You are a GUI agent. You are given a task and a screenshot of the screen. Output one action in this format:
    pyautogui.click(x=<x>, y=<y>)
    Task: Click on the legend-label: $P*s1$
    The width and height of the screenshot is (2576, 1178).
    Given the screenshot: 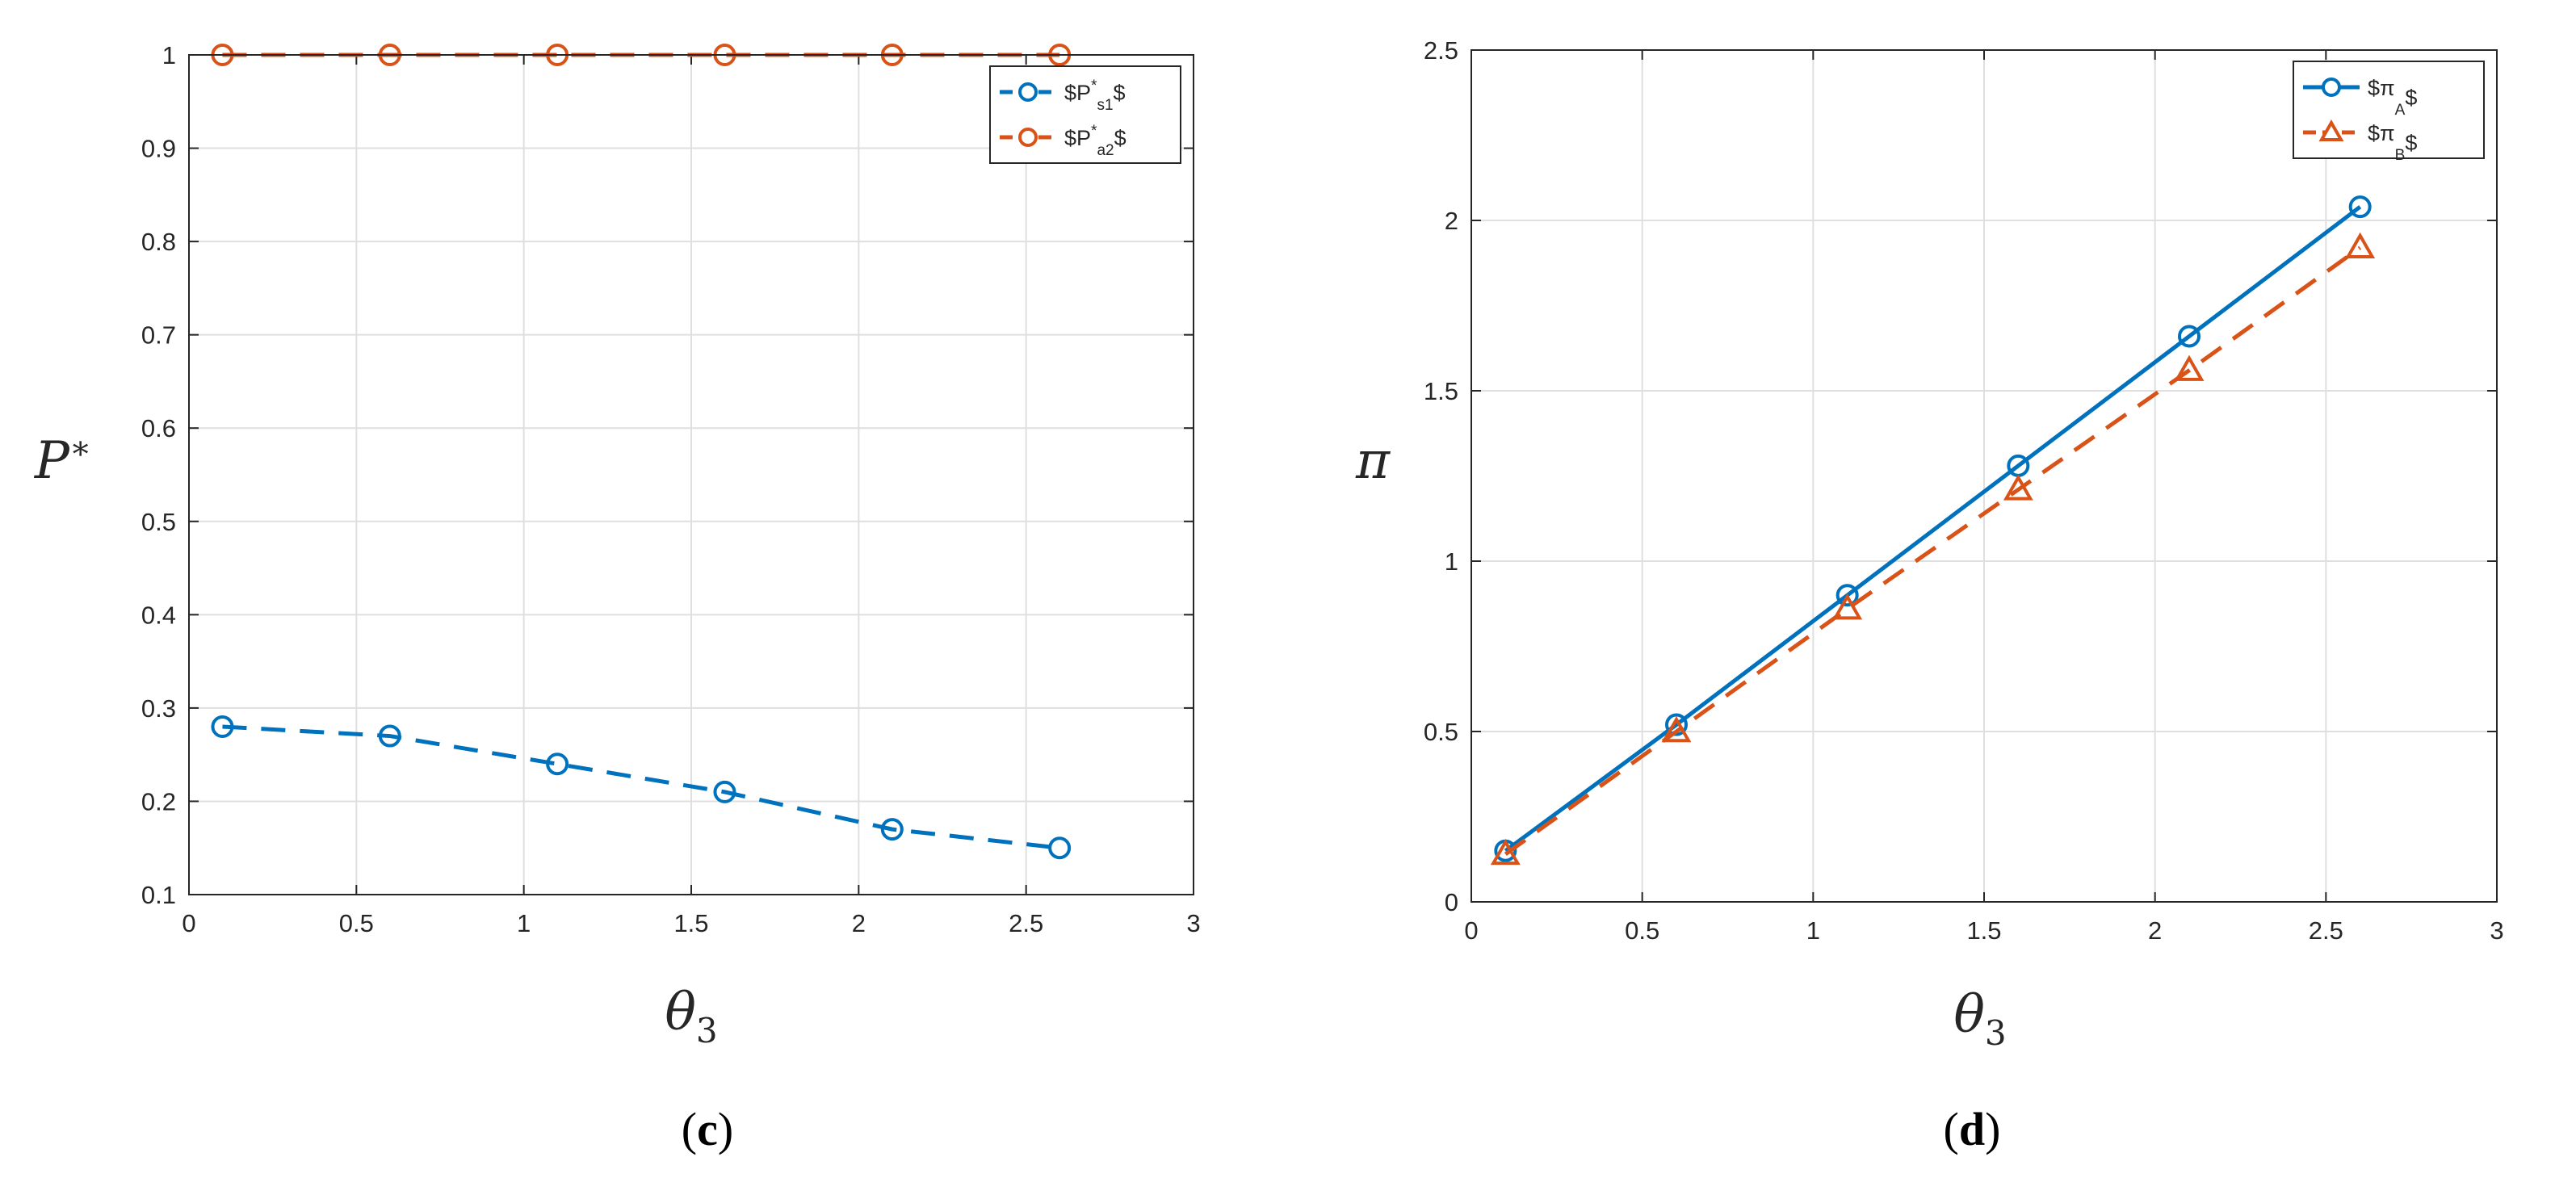 What is the action you would take?
    pyautogui.click(x=1095, y=96)
    